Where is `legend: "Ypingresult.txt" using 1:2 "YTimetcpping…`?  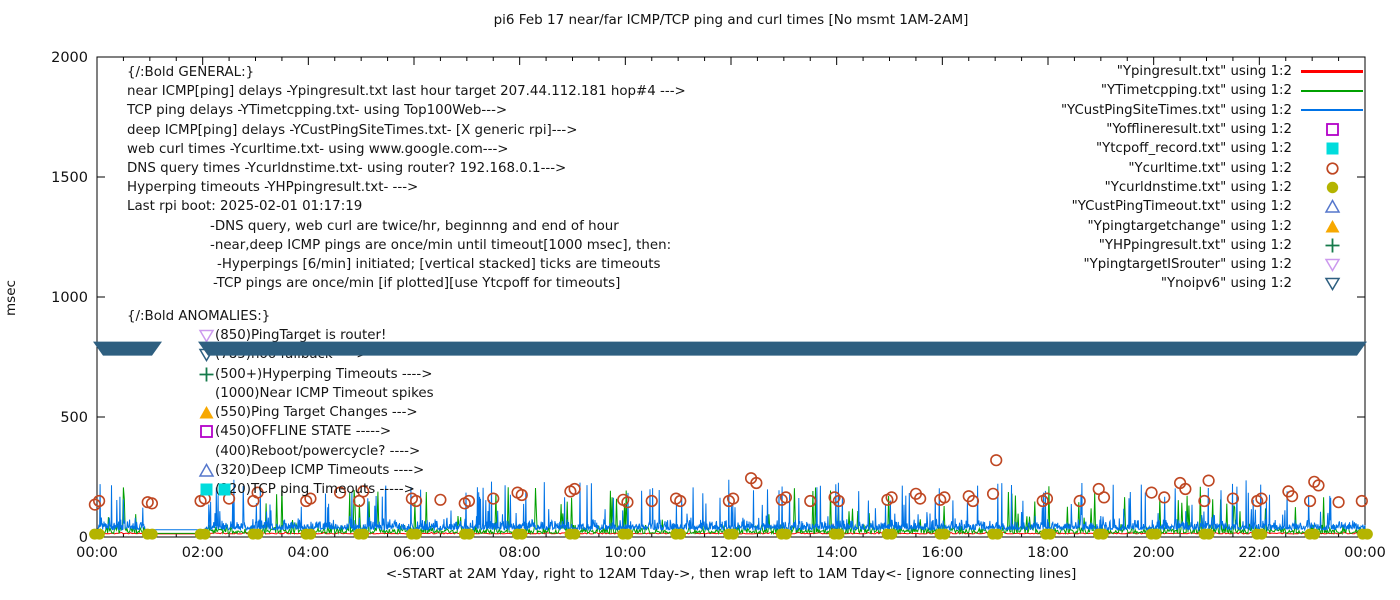 legend: "Ypingresult.txt" using 1:2 "YTimetcpping… is located at coordinates (1173, 178).